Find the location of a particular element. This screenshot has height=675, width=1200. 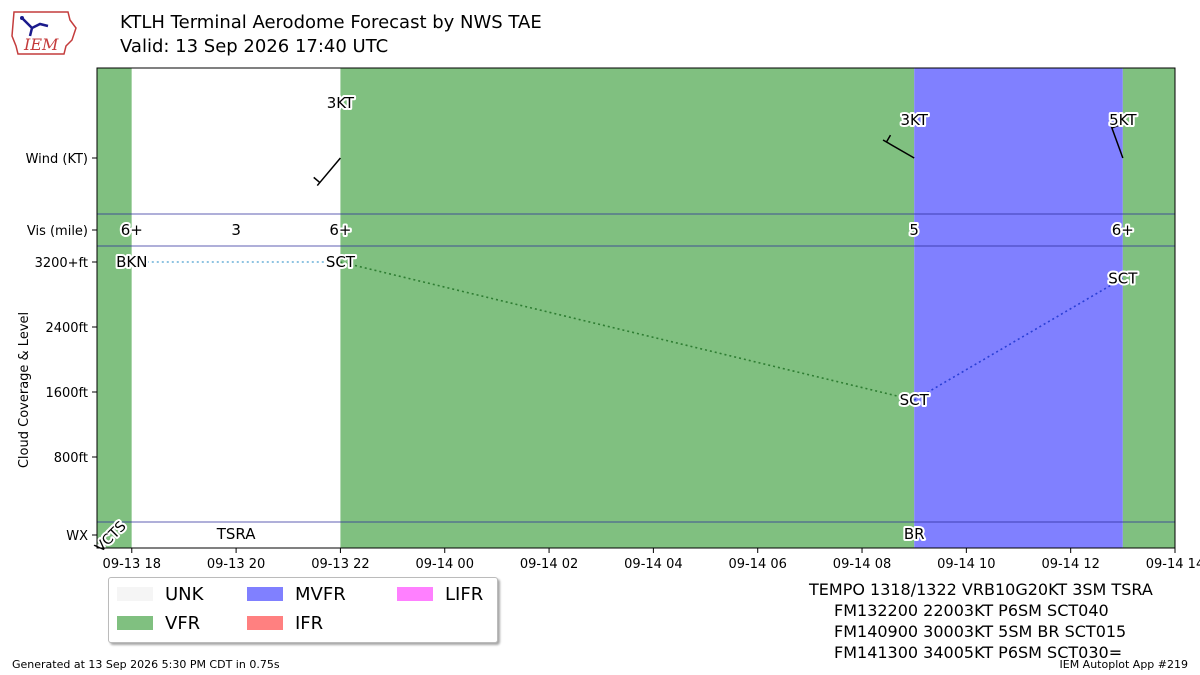

legend-label-unk: UNK is located at coordinates (184, 594).